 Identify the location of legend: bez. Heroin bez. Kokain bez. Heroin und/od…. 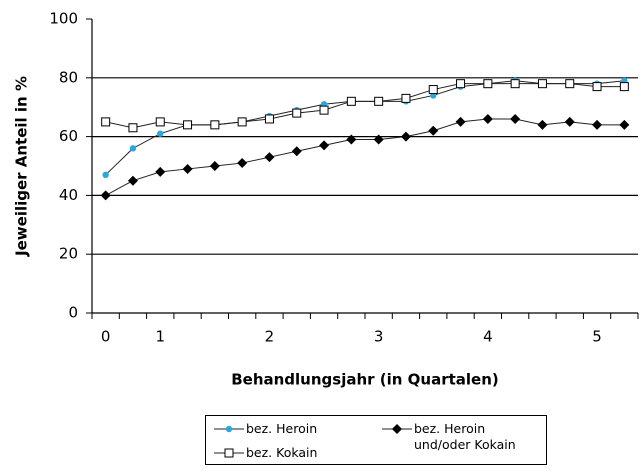
(376, 440).